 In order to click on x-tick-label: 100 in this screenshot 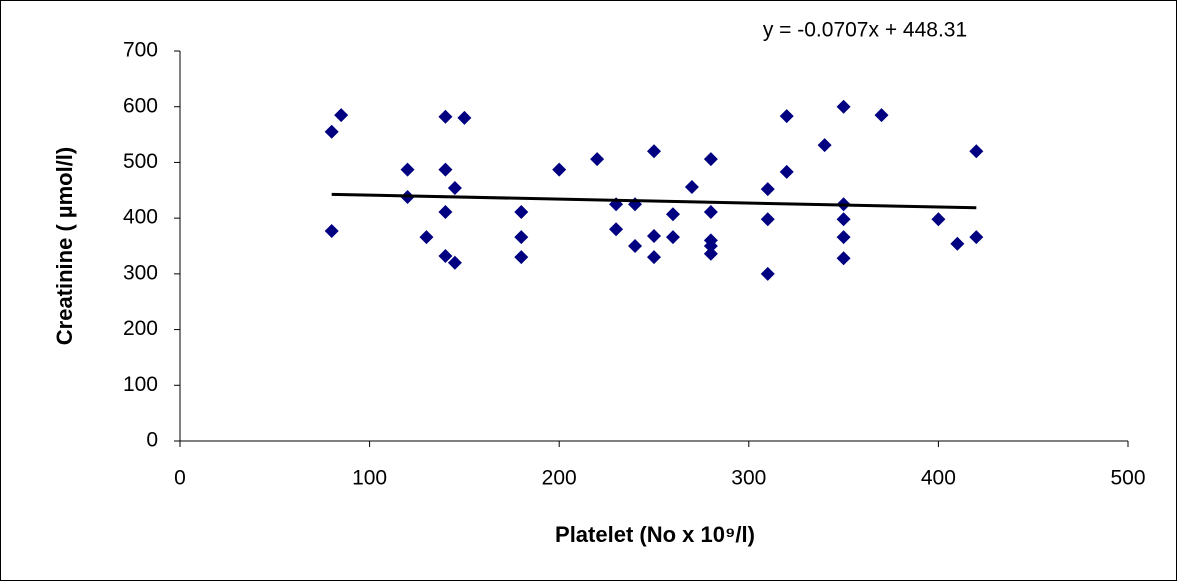, I will do `click(369, 478)`.